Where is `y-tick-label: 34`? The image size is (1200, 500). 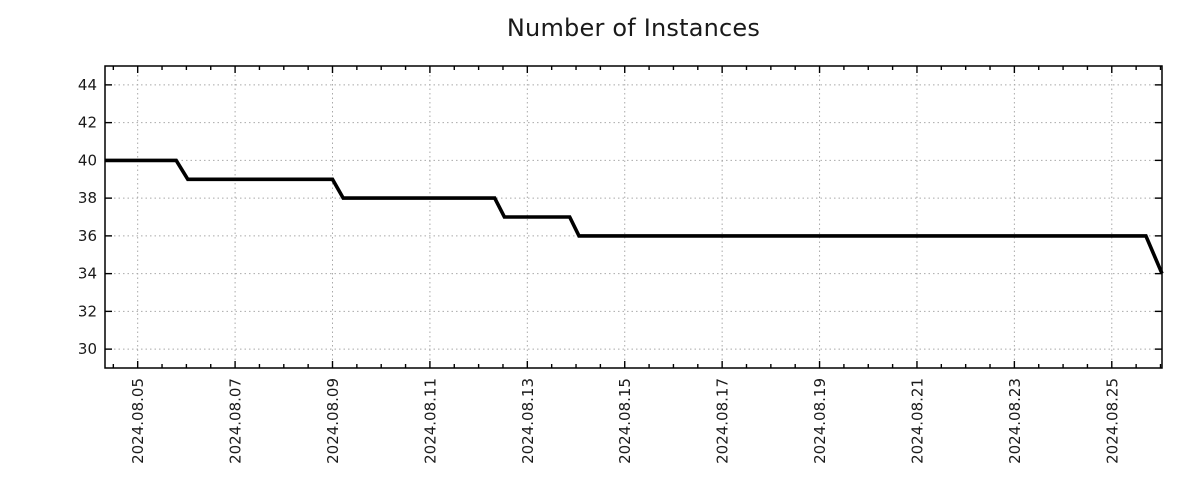 y-tick-label: 34 is located at coordinates (87, 274).